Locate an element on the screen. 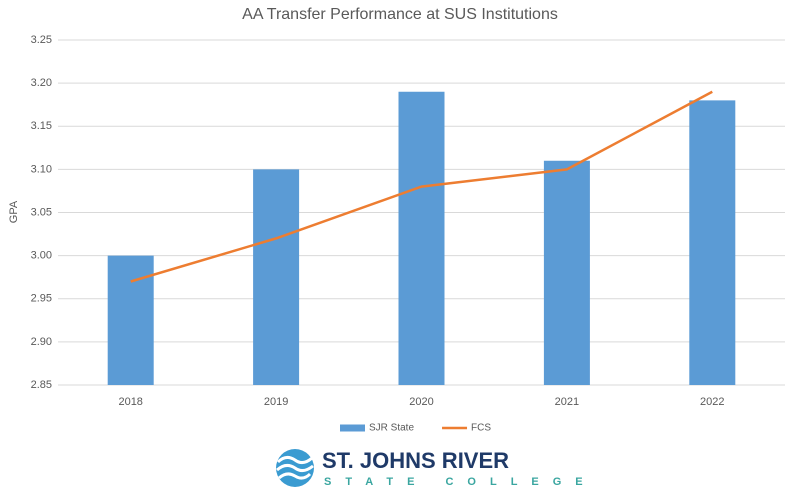 The width and height of the screenshot is (793, 492). x-tick-label: 2021 is located at coordinates (567, 402).